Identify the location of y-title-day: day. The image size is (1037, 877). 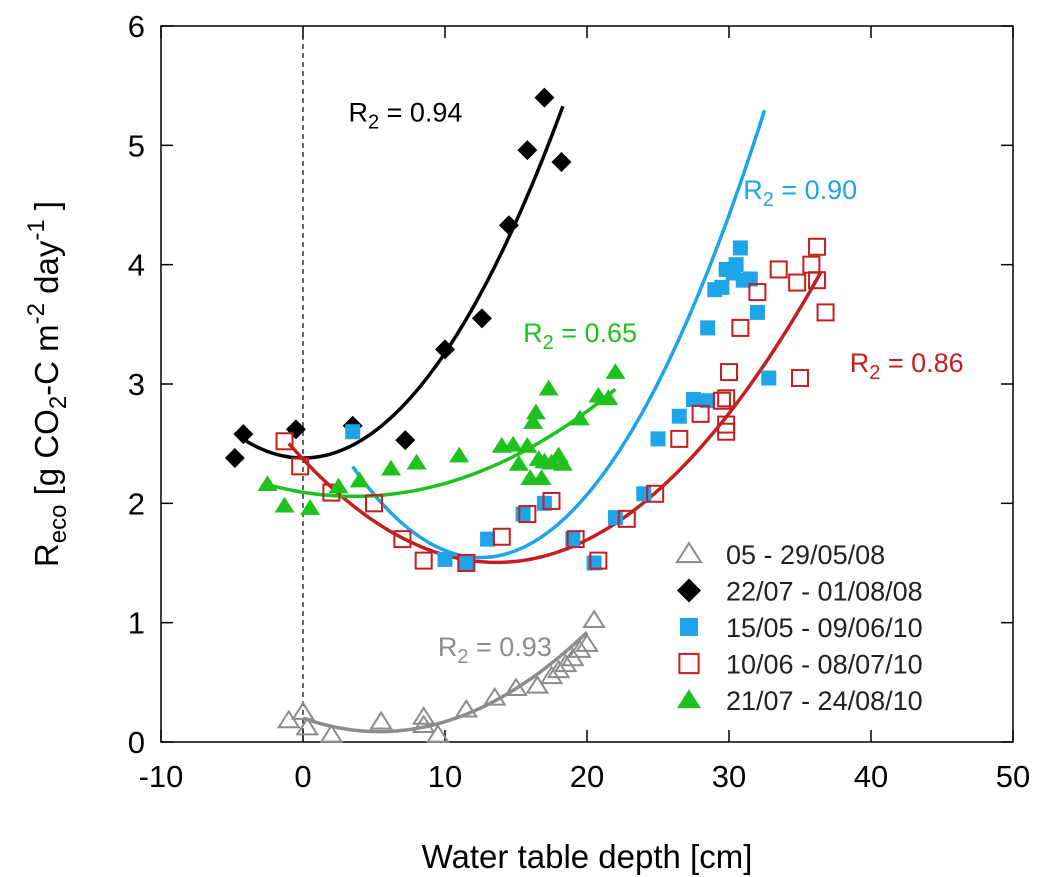
(46, 271).